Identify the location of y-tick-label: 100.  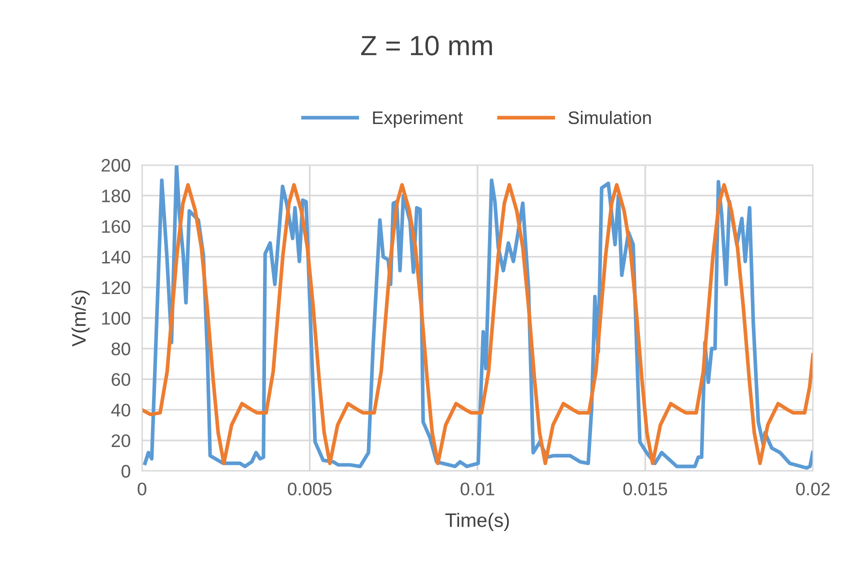
(116, 318).